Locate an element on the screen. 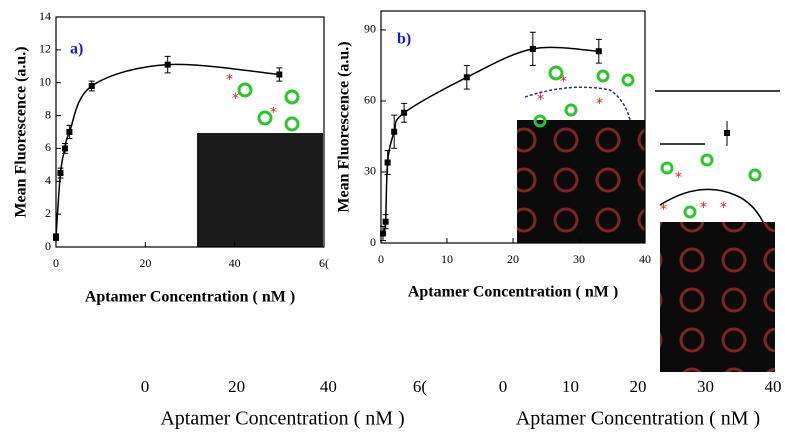  y-tick-label: 12 is located at coordinates (45, 49).